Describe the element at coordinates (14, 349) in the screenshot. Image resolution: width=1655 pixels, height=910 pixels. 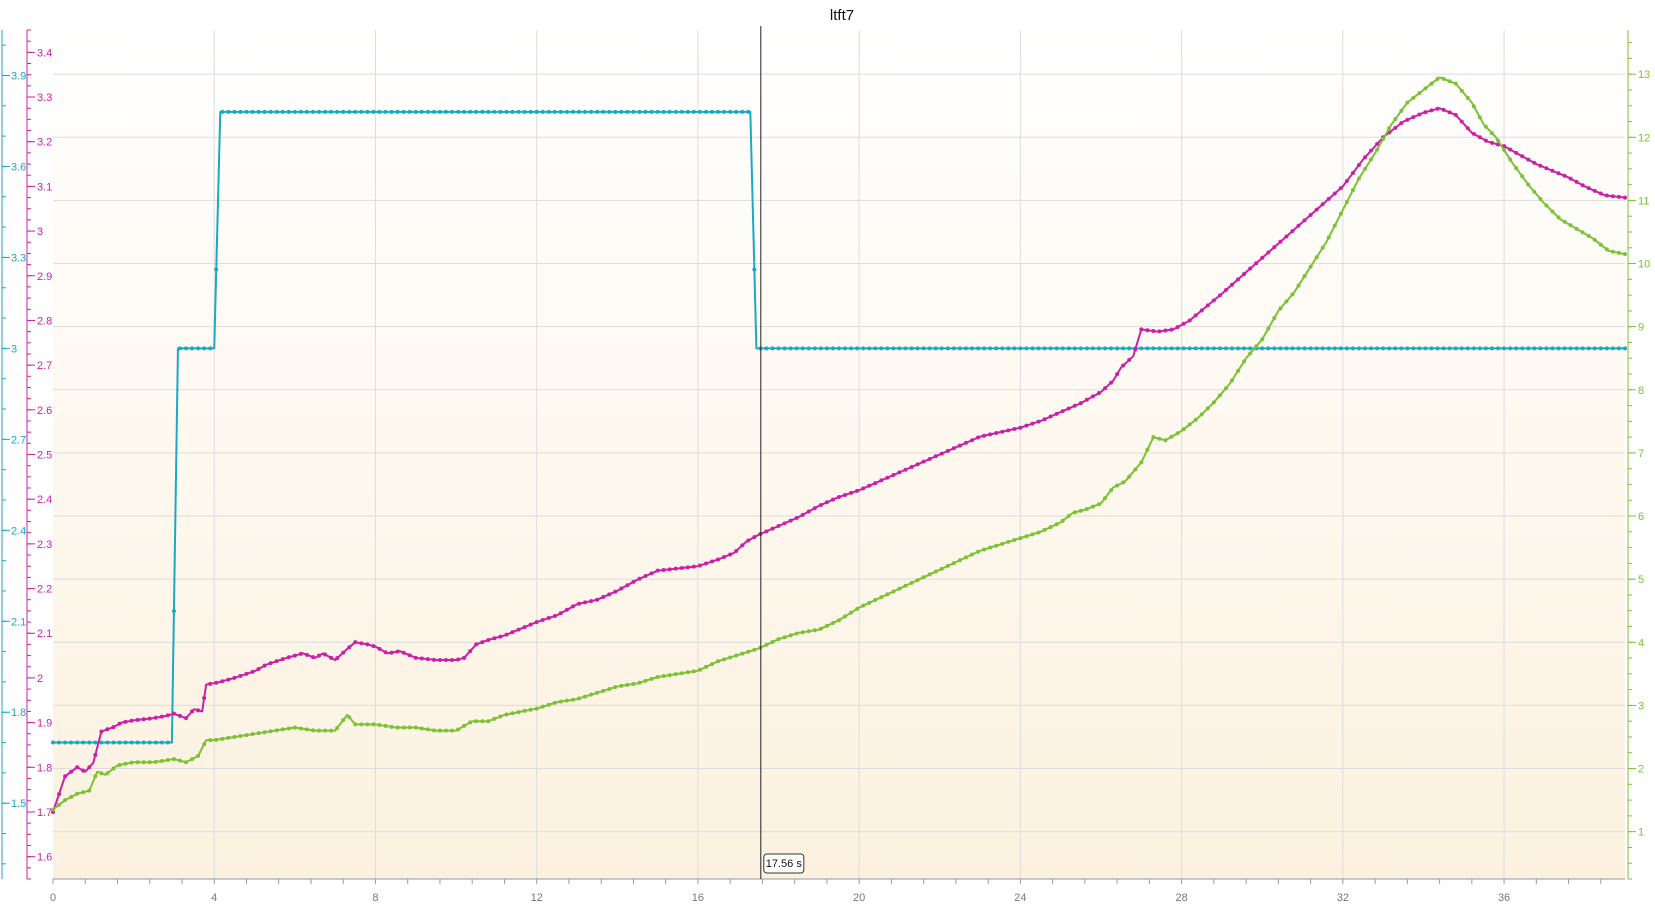
I see `y-tick-label: 3` at that location.